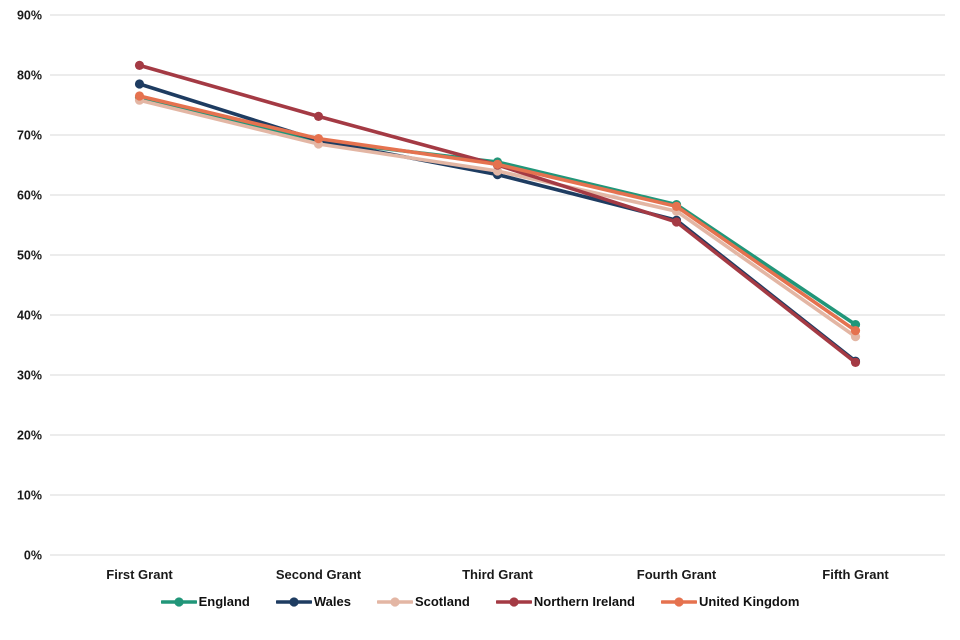  What do you see at coordinates (749, 601) in the screenshot?
I see `legend-label-united-kingdom: United Kingdom` at bounding box center [749, 601].